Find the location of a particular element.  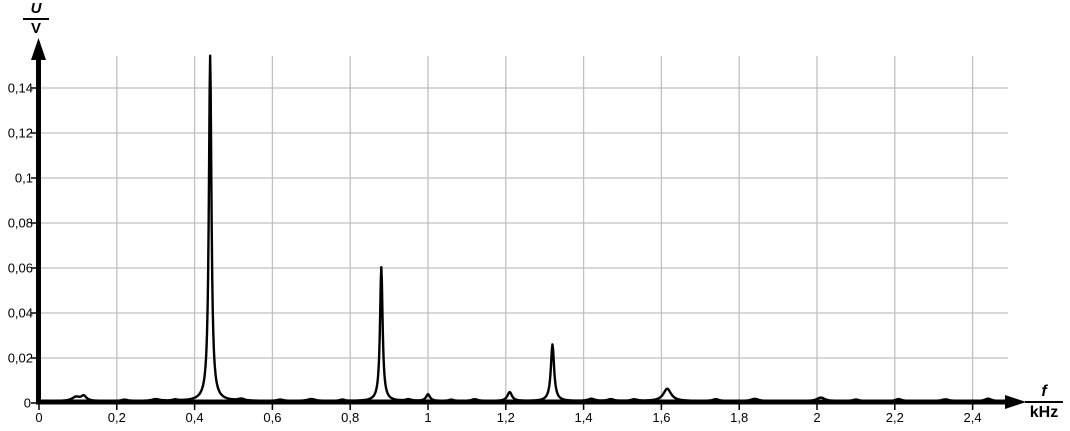

y-zero-label: 0 is located at coordinates (27, 403).